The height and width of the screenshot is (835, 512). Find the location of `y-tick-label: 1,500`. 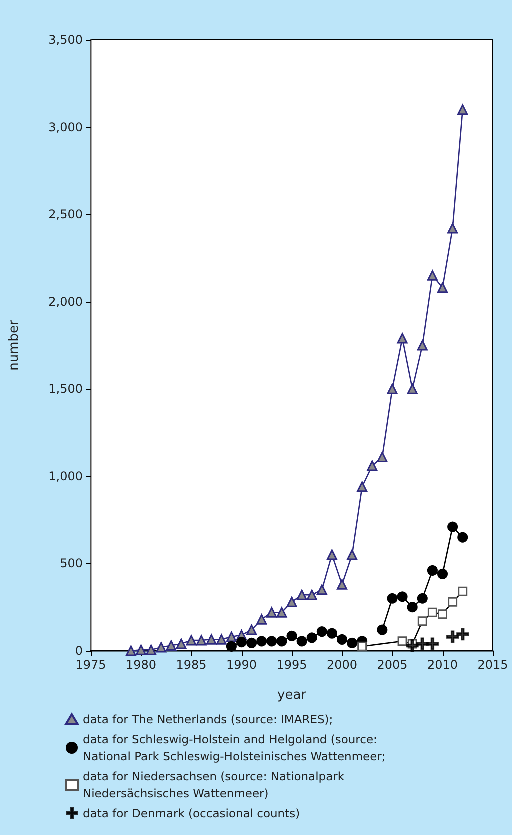

y-tick-label: 1,500 is located at coordinates (65, 389).